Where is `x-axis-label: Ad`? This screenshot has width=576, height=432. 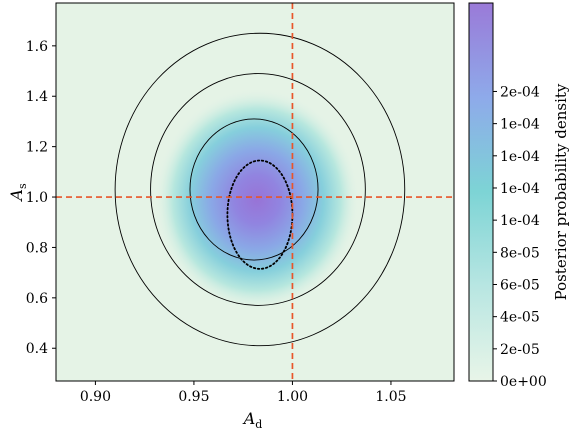 x-axis-label: Ad is located at coordinates (252, 420).